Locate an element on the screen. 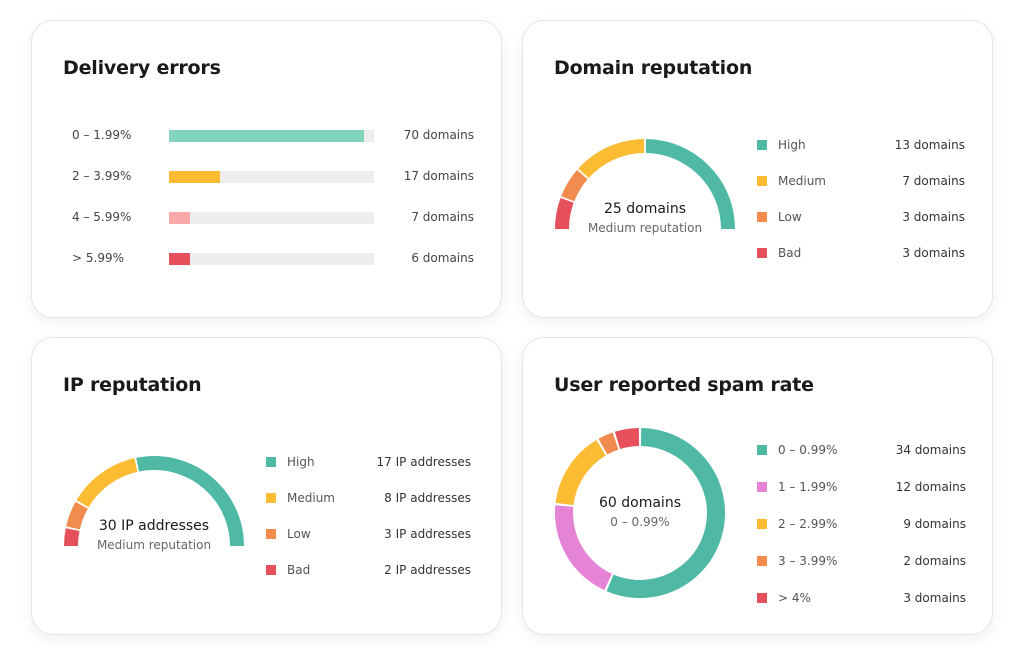 The width and height of the screenshot is (1024, 666). gauge-center-label: 25 domains Medium reputation is located at coordinates (645, 218).